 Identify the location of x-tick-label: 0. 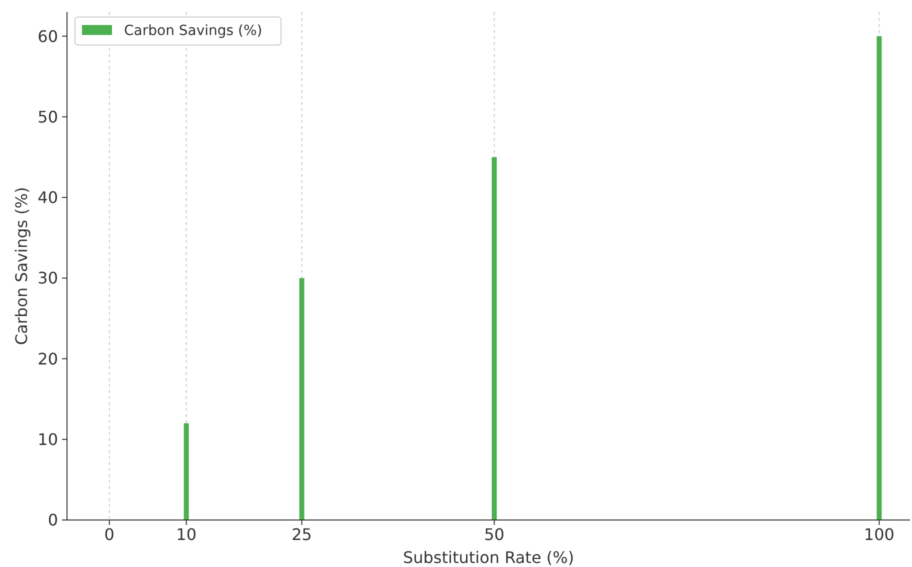
(109, 534).